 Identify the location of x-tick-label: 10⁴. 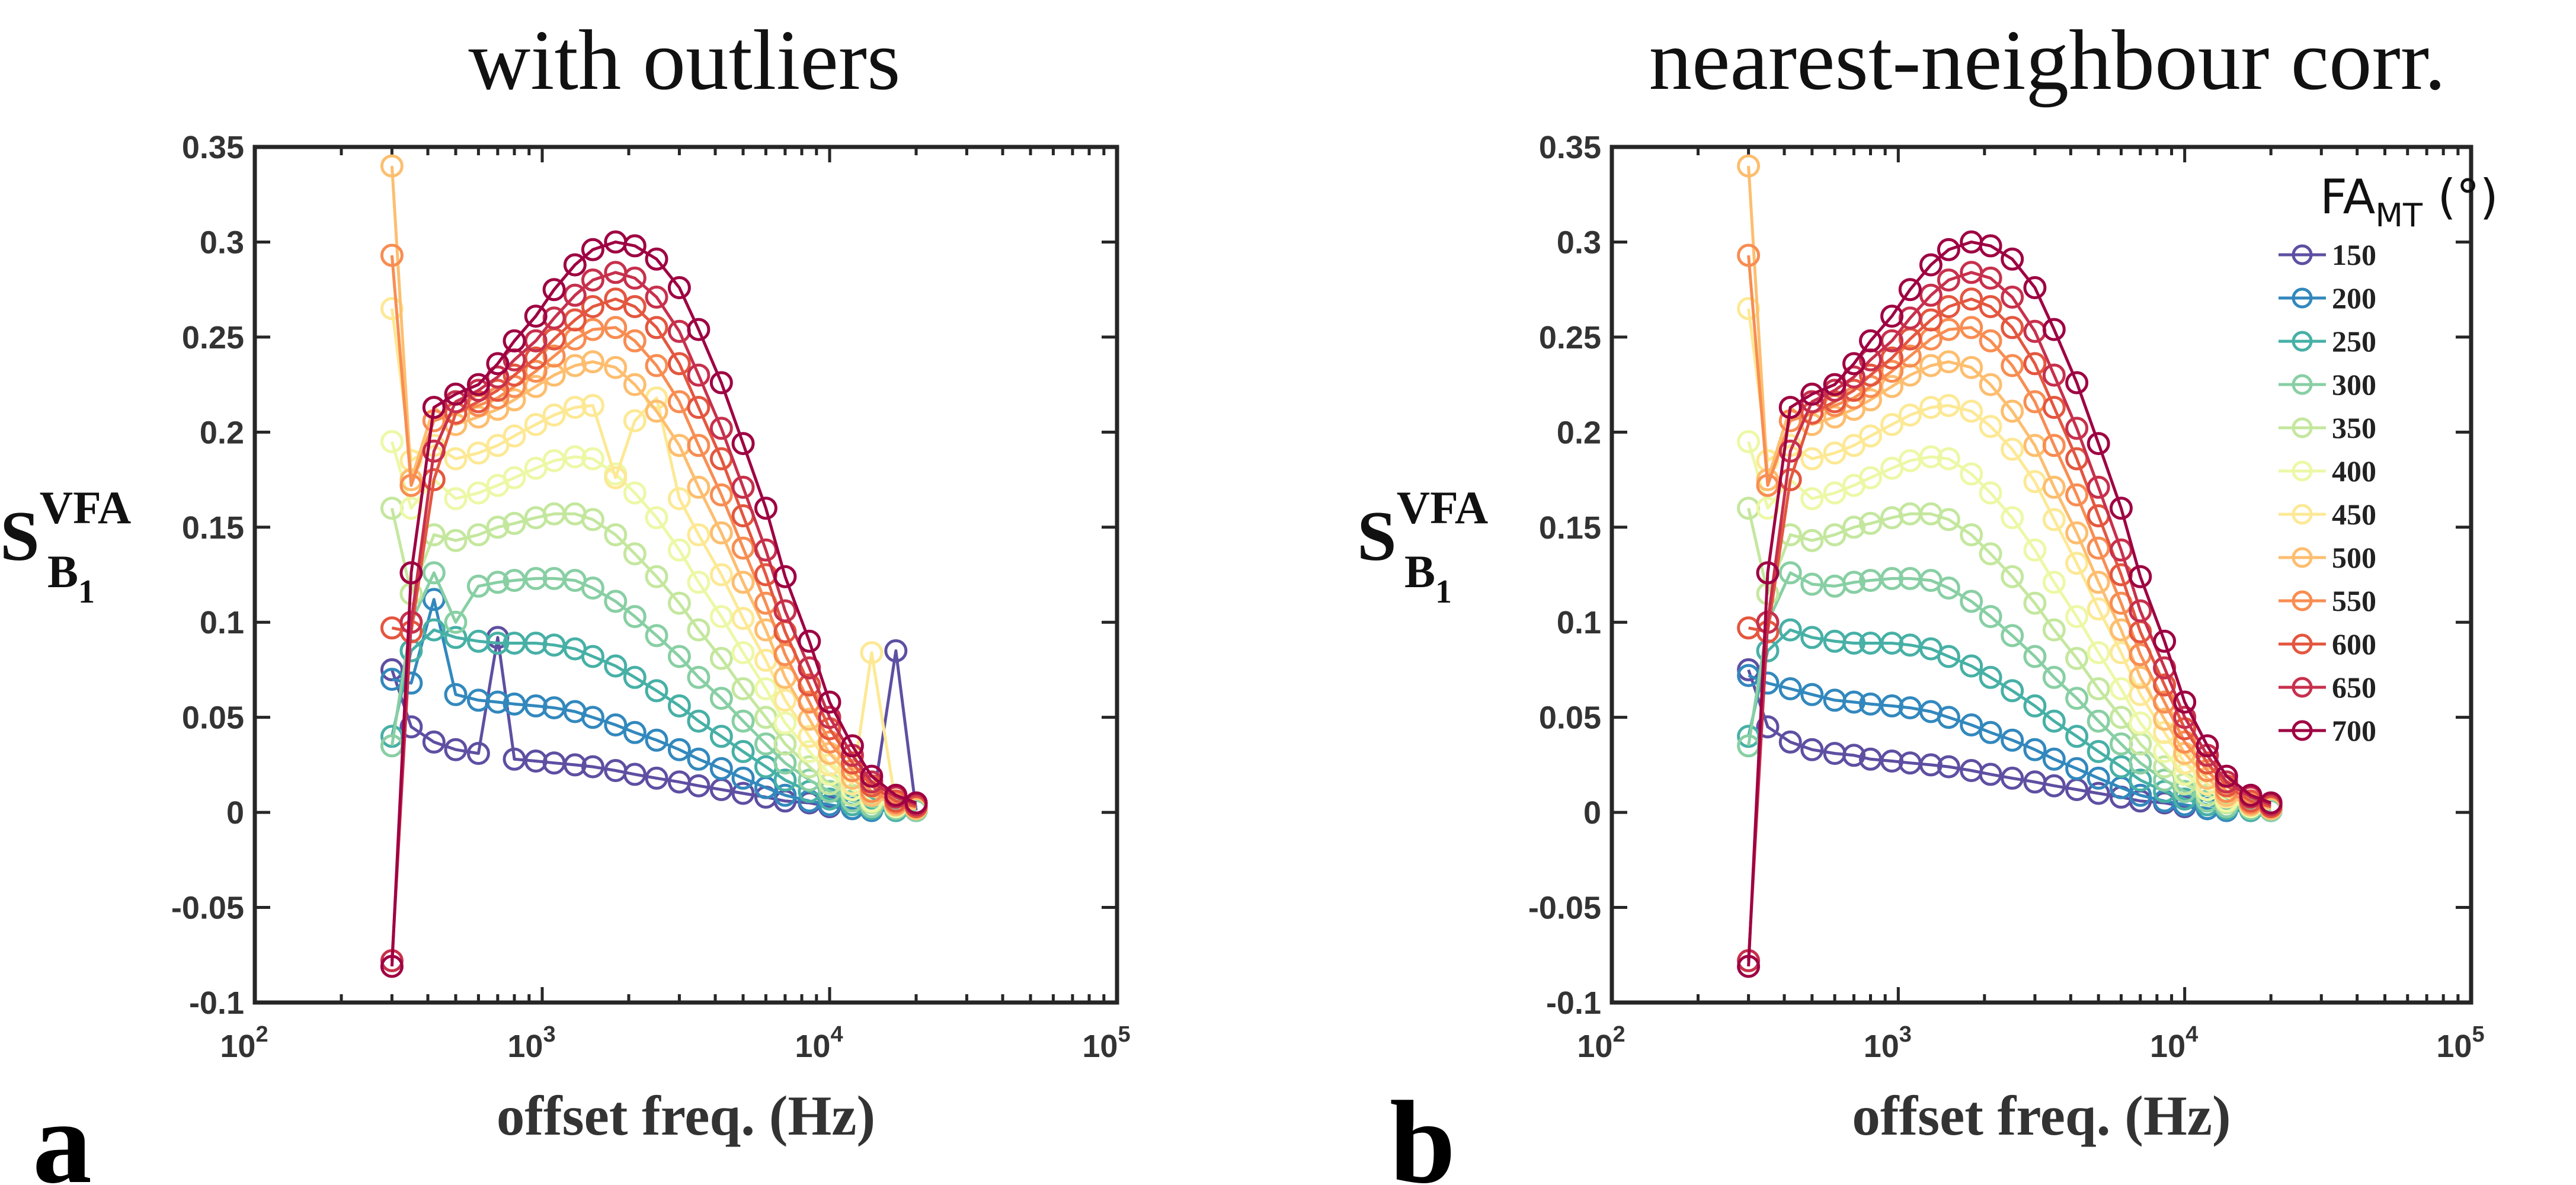
(2174, 1043).